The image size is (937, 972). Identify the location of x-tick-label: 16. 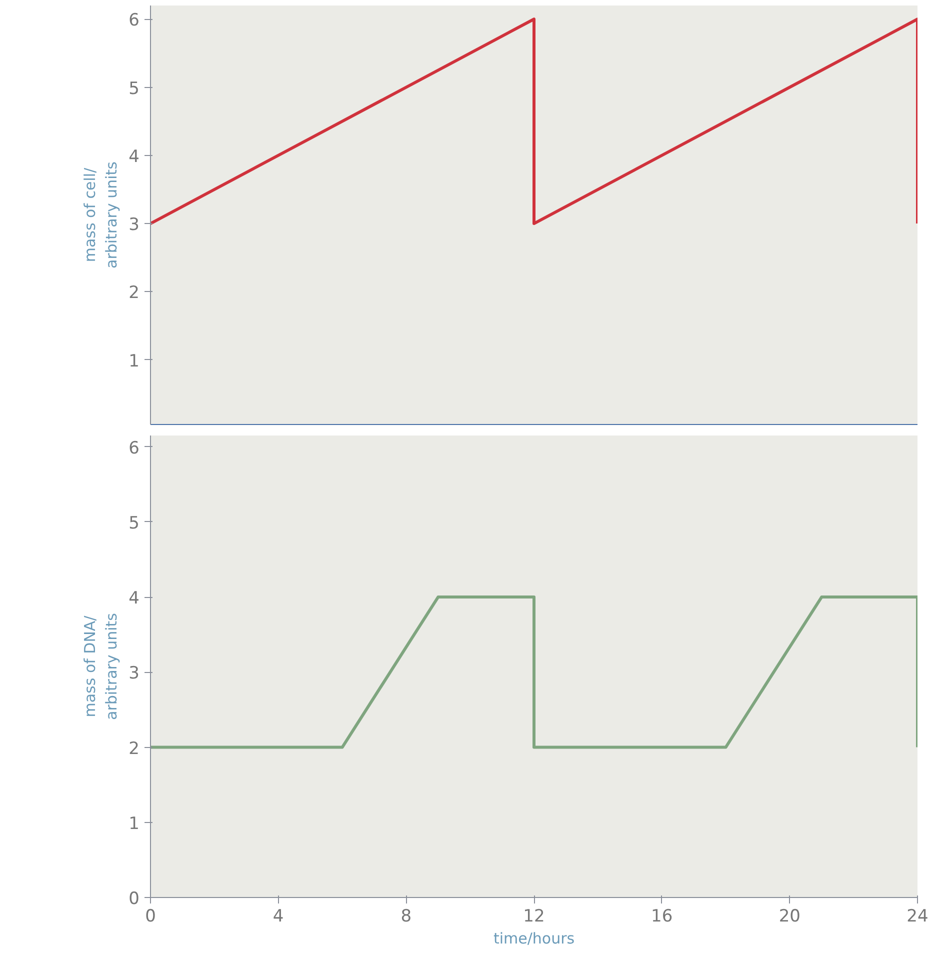
(662, 916).